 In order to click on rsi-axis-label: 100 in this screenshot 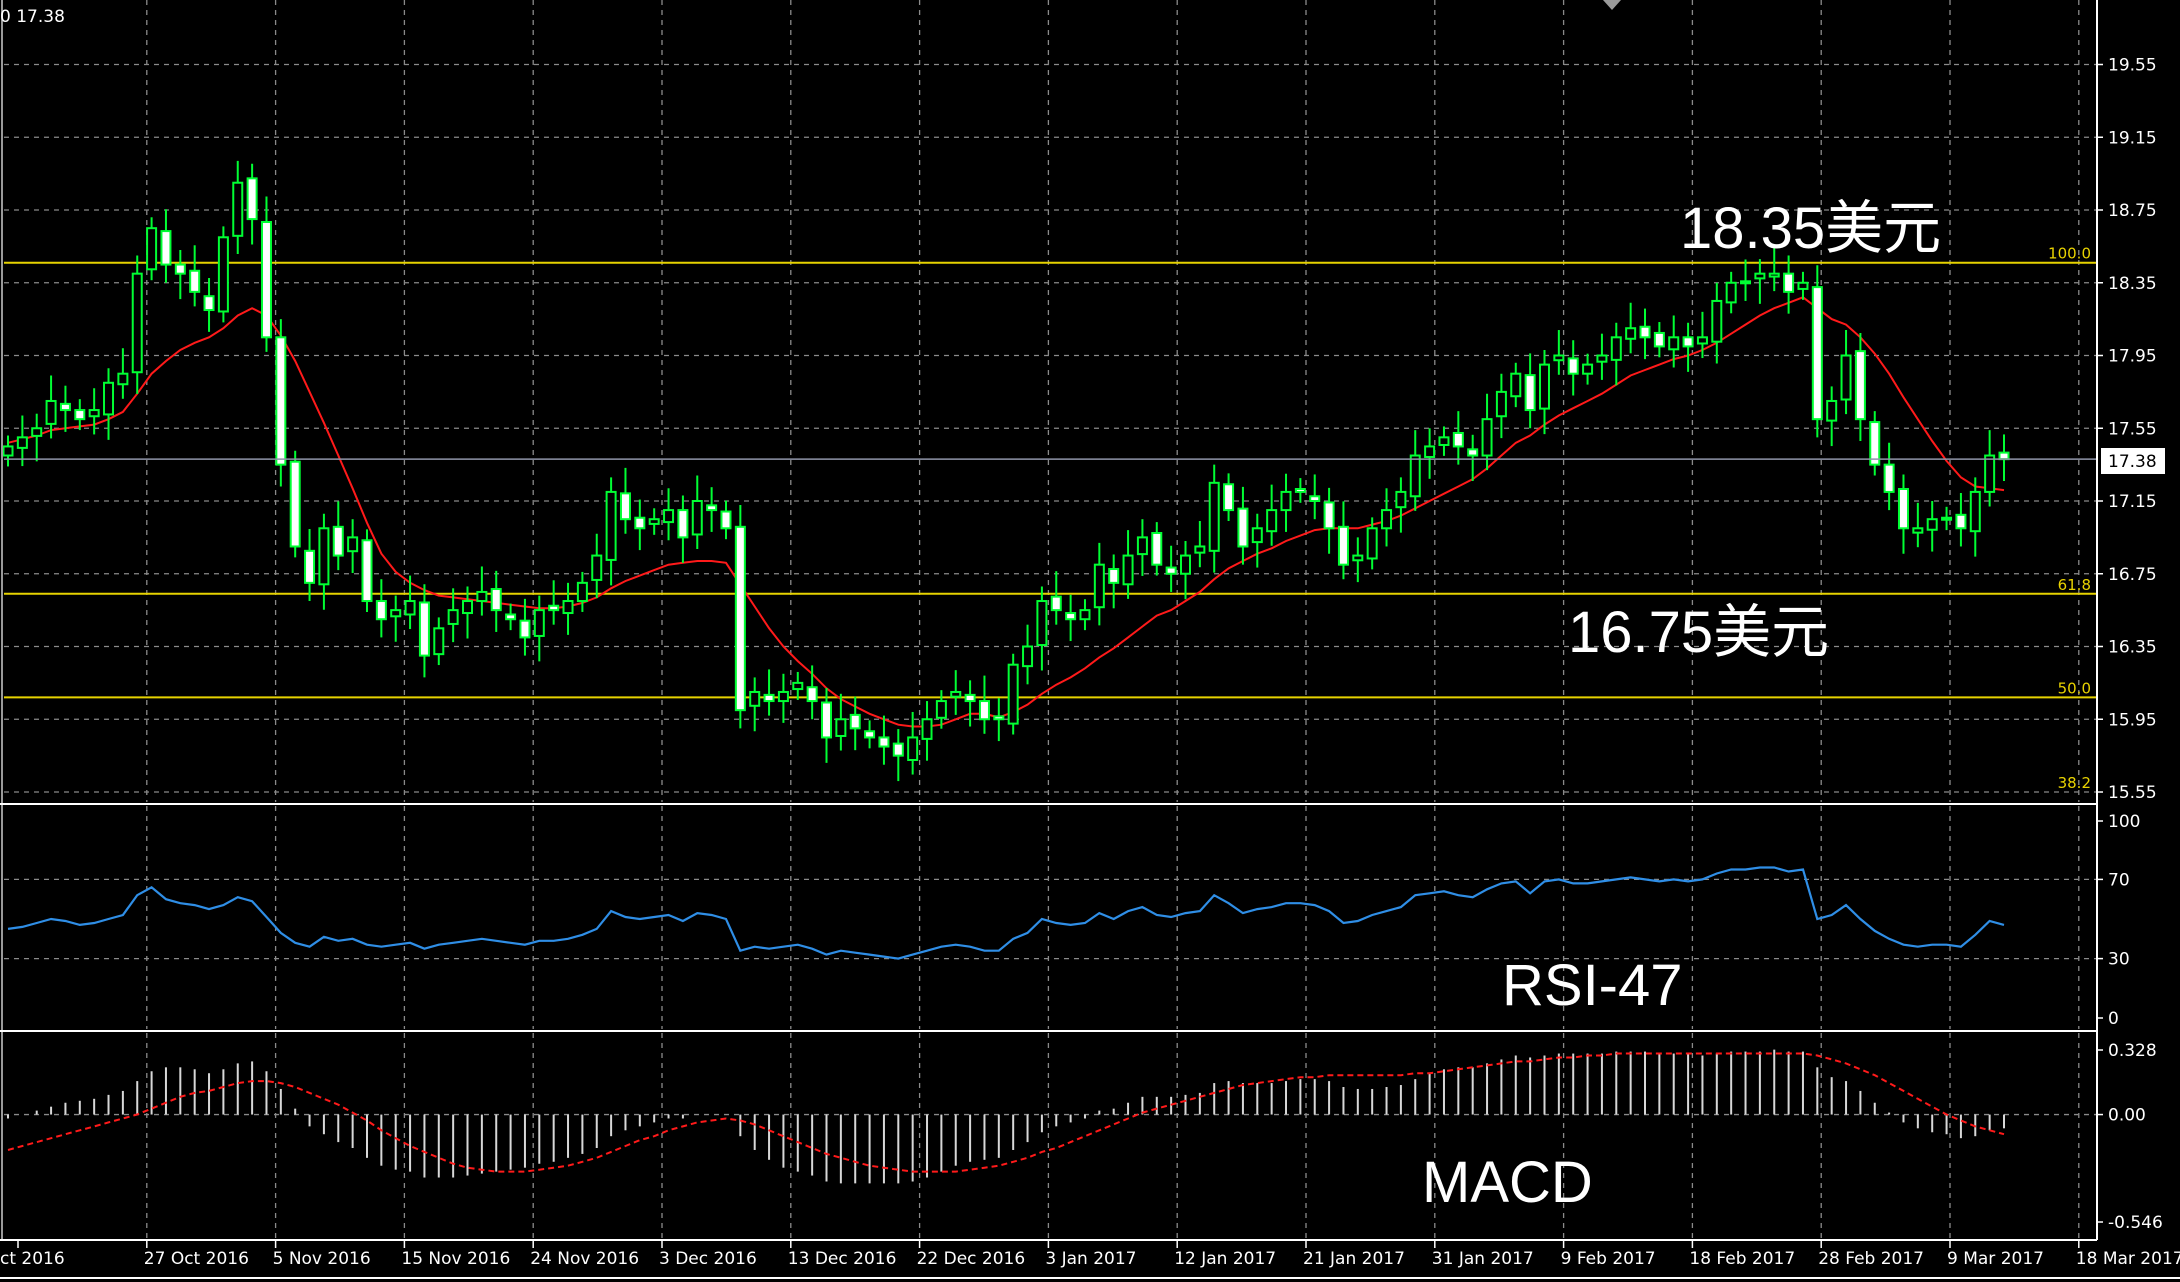, I will do `click(2124, 822)`.